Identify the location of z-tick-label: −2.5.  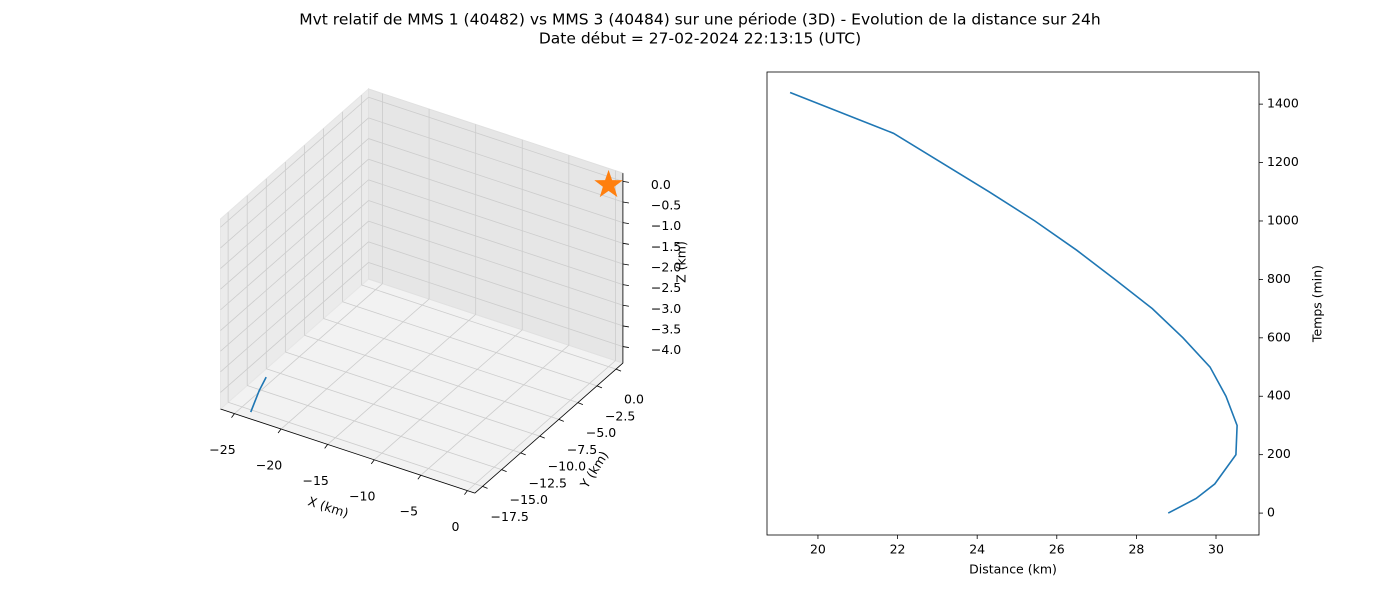
(666, 287).